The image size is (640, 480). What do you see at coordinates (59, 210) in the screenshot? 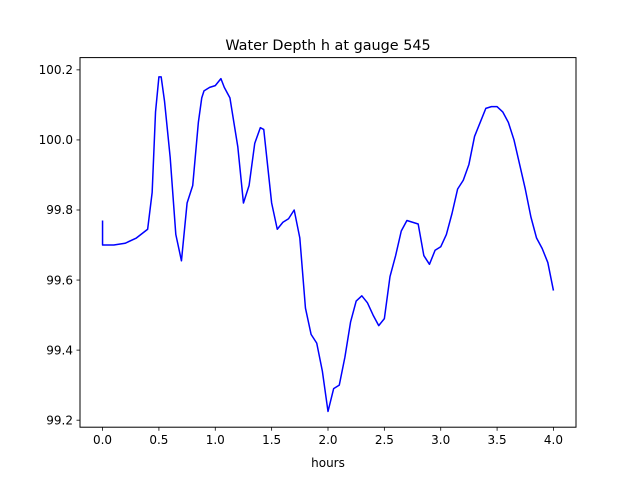
I see `y-tick-label: 99.8` at bounding box center [59, 210].